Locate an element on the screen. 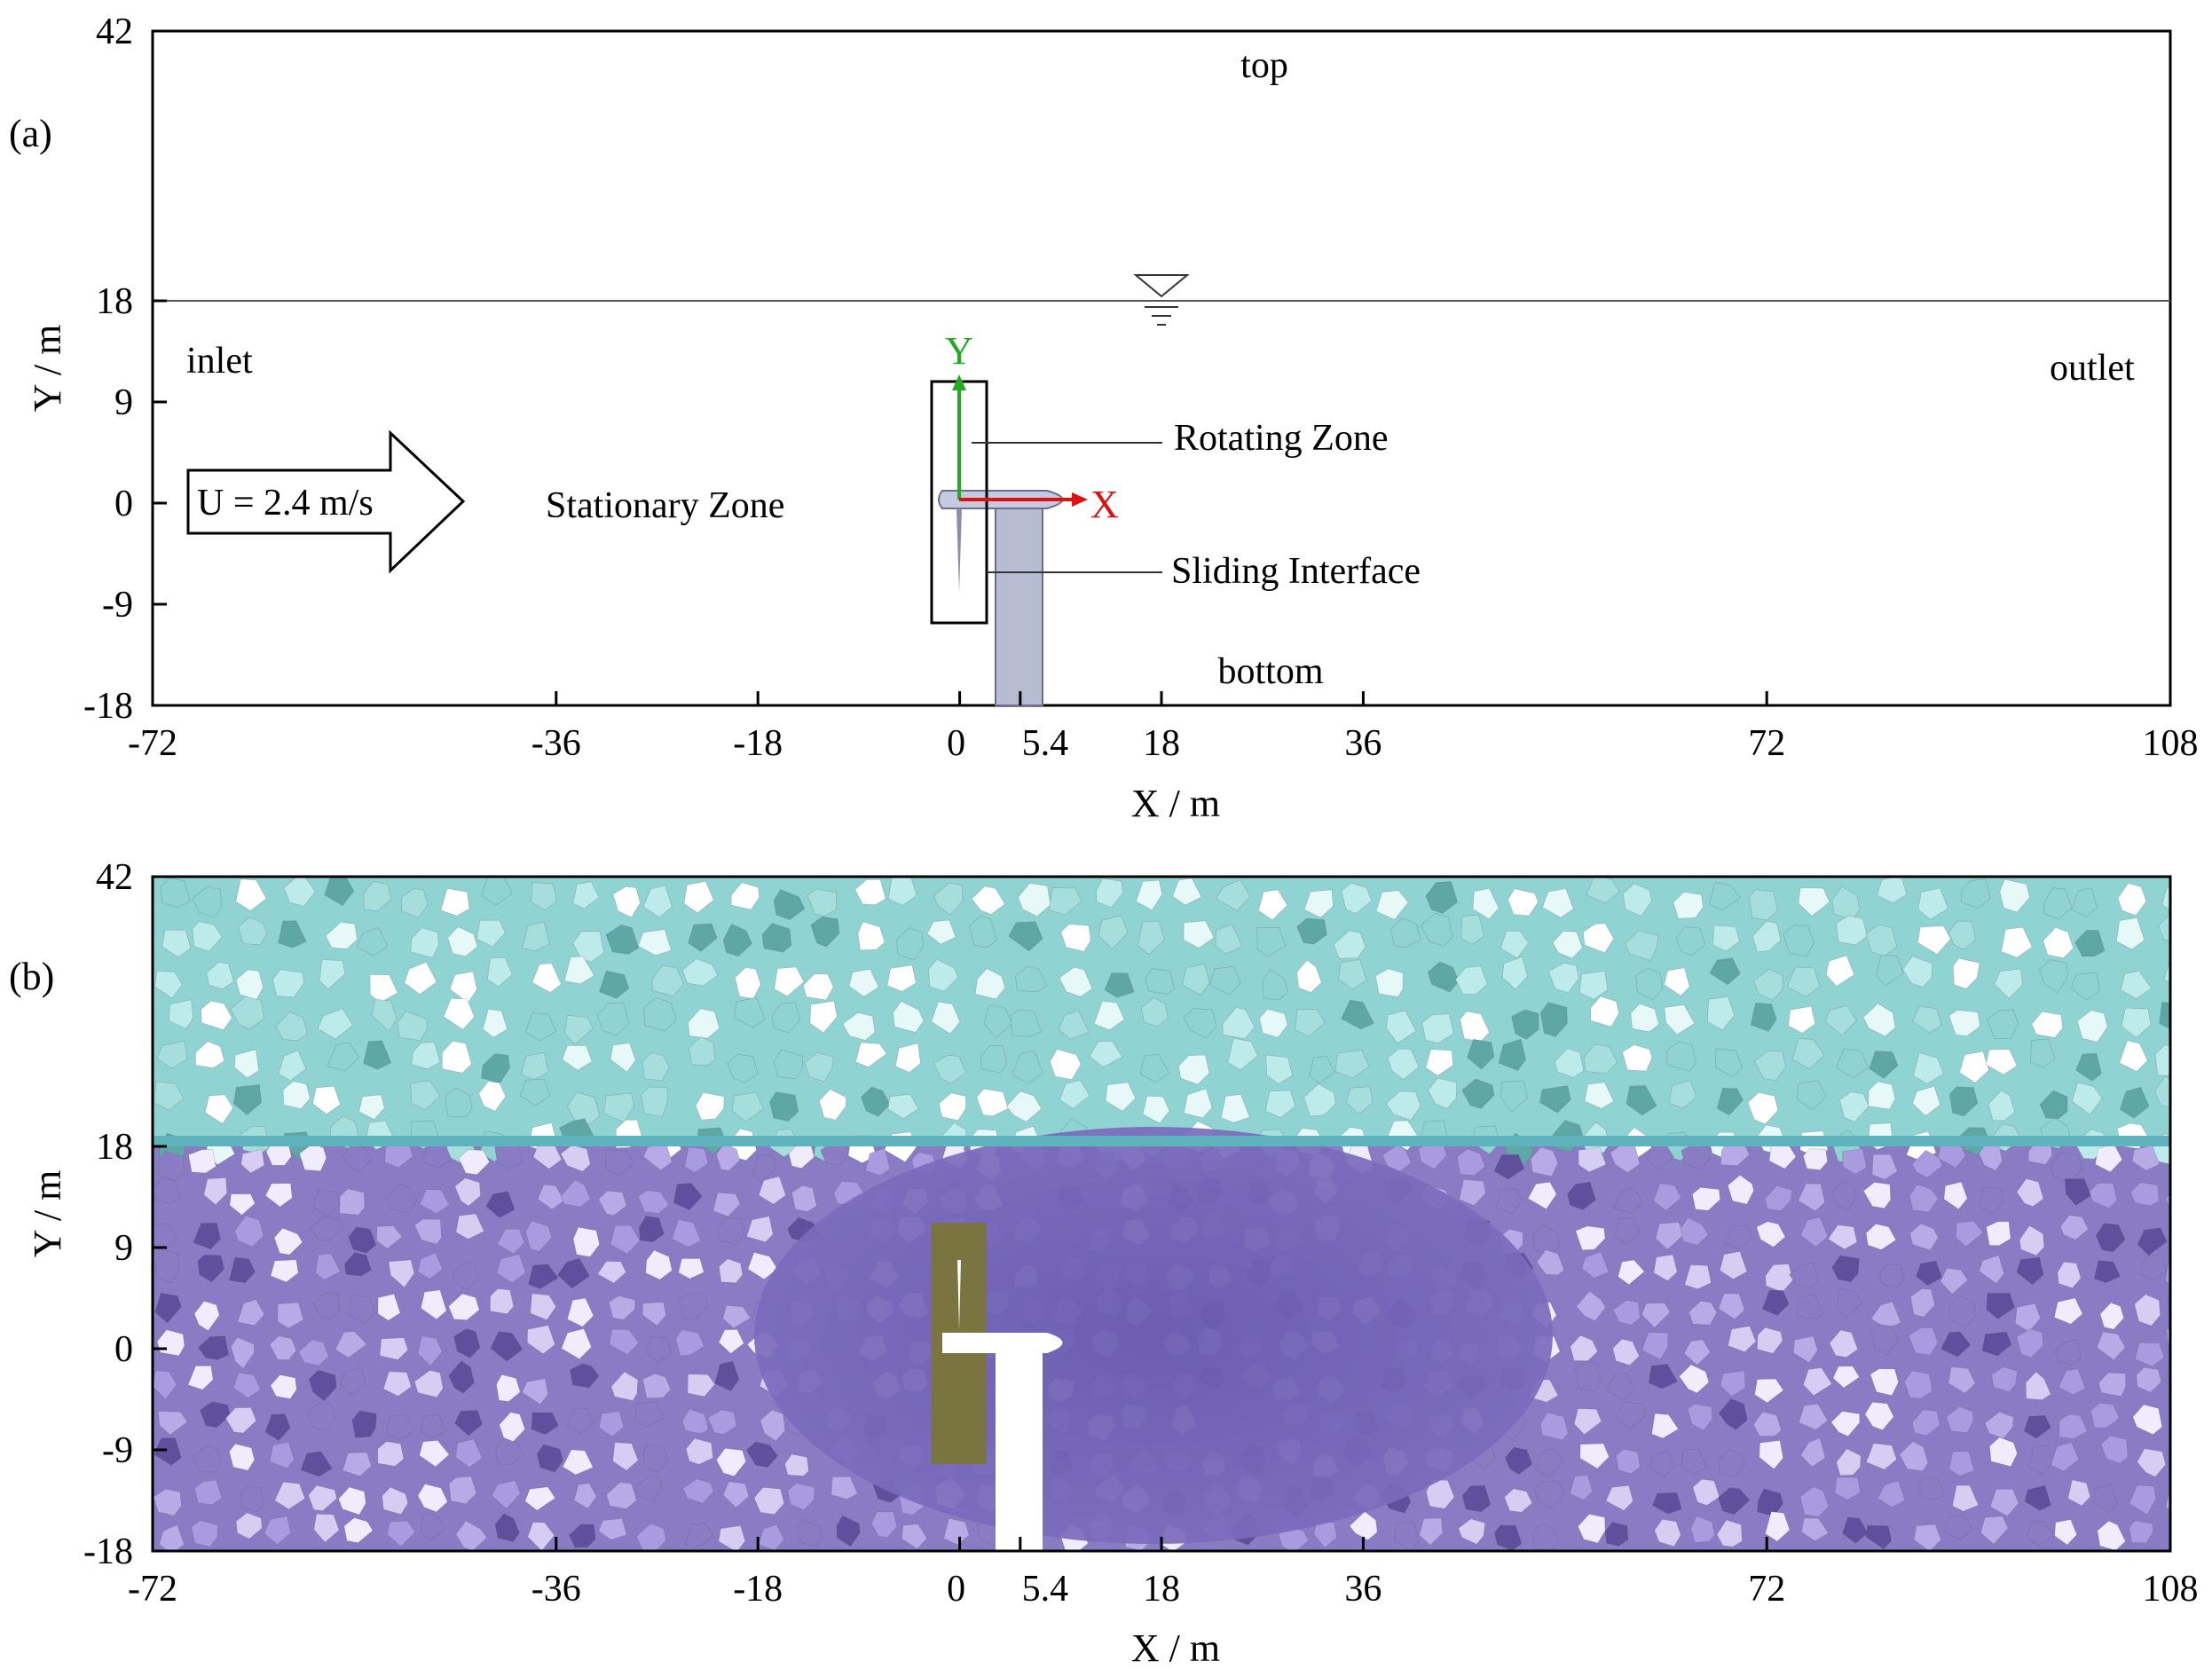  boundary-top-label: top is located at coordinates (1264, 65).